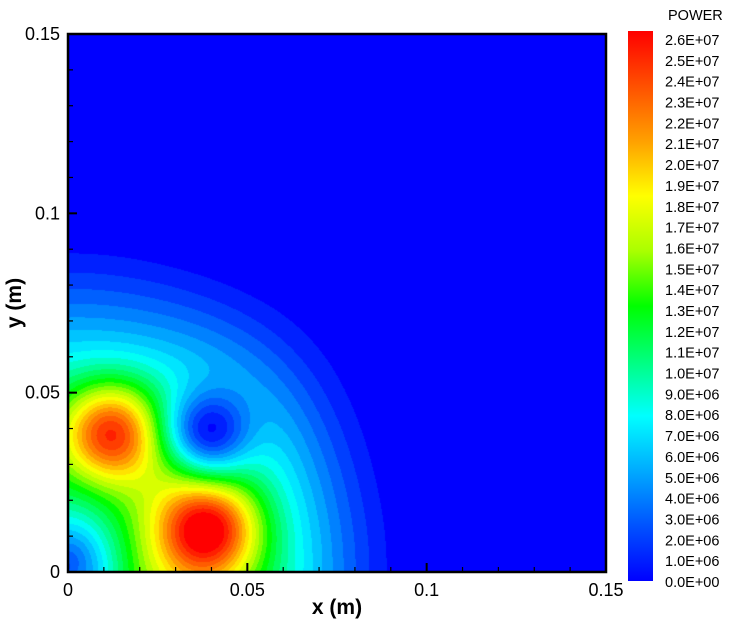 Image resolution: width=748 pixels, height=623 pixels. I want to click on y-axis-title: y (m), so click(14, 303).